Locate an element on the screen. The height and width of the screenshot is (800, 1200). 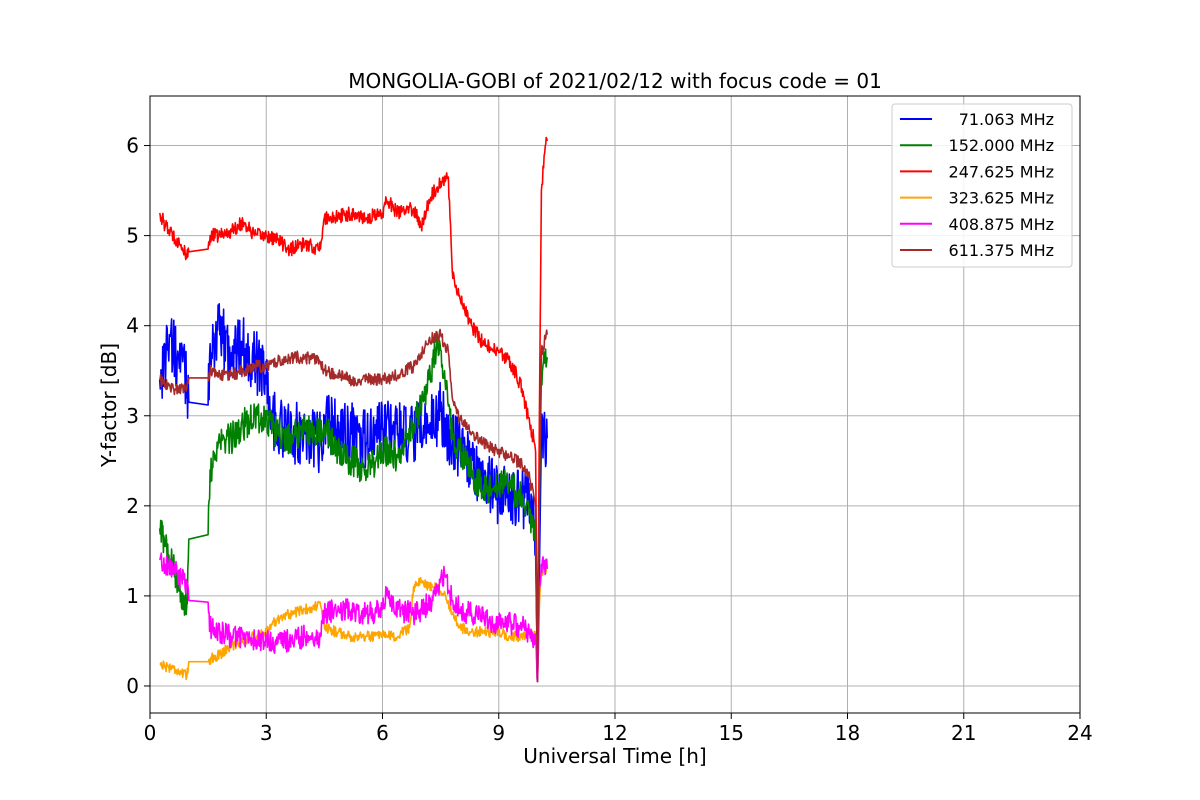
x-tick-label: 9 is located at coordinates (498, 733).